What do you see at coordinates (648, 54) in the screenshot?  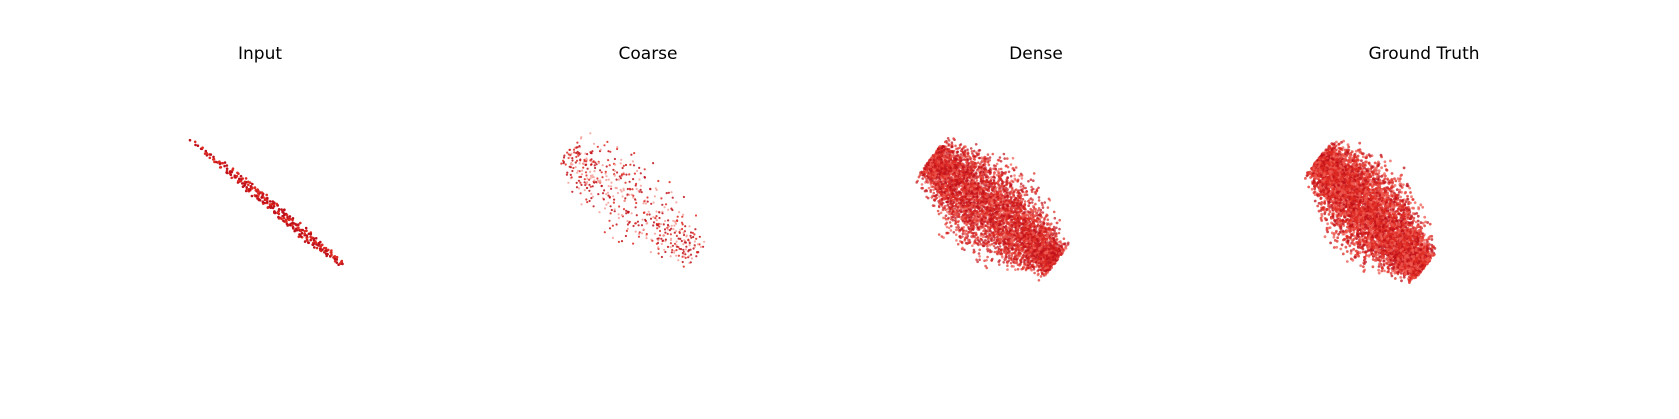 I see `panel-title-coarse: Coarse` at bounding box center [648, 54].